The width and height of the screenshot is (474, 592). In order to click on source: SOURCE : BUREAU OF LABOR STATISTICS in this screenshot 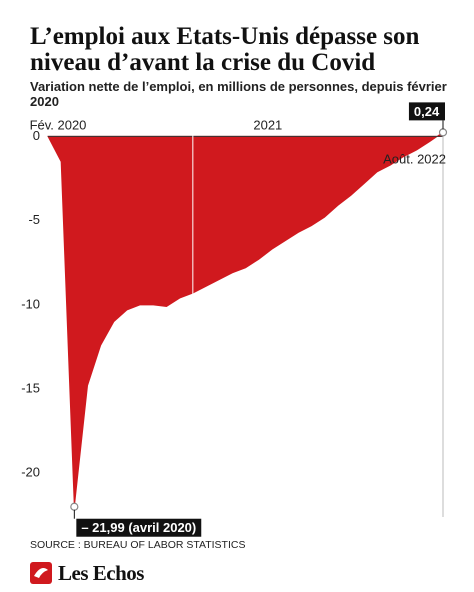, I will do `click(138, 545)`.